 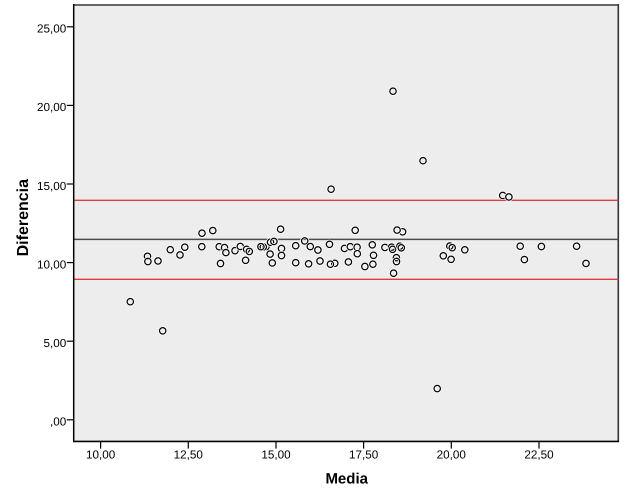 I want to click on svg-text: 5,00, so click(x=55, y=343).